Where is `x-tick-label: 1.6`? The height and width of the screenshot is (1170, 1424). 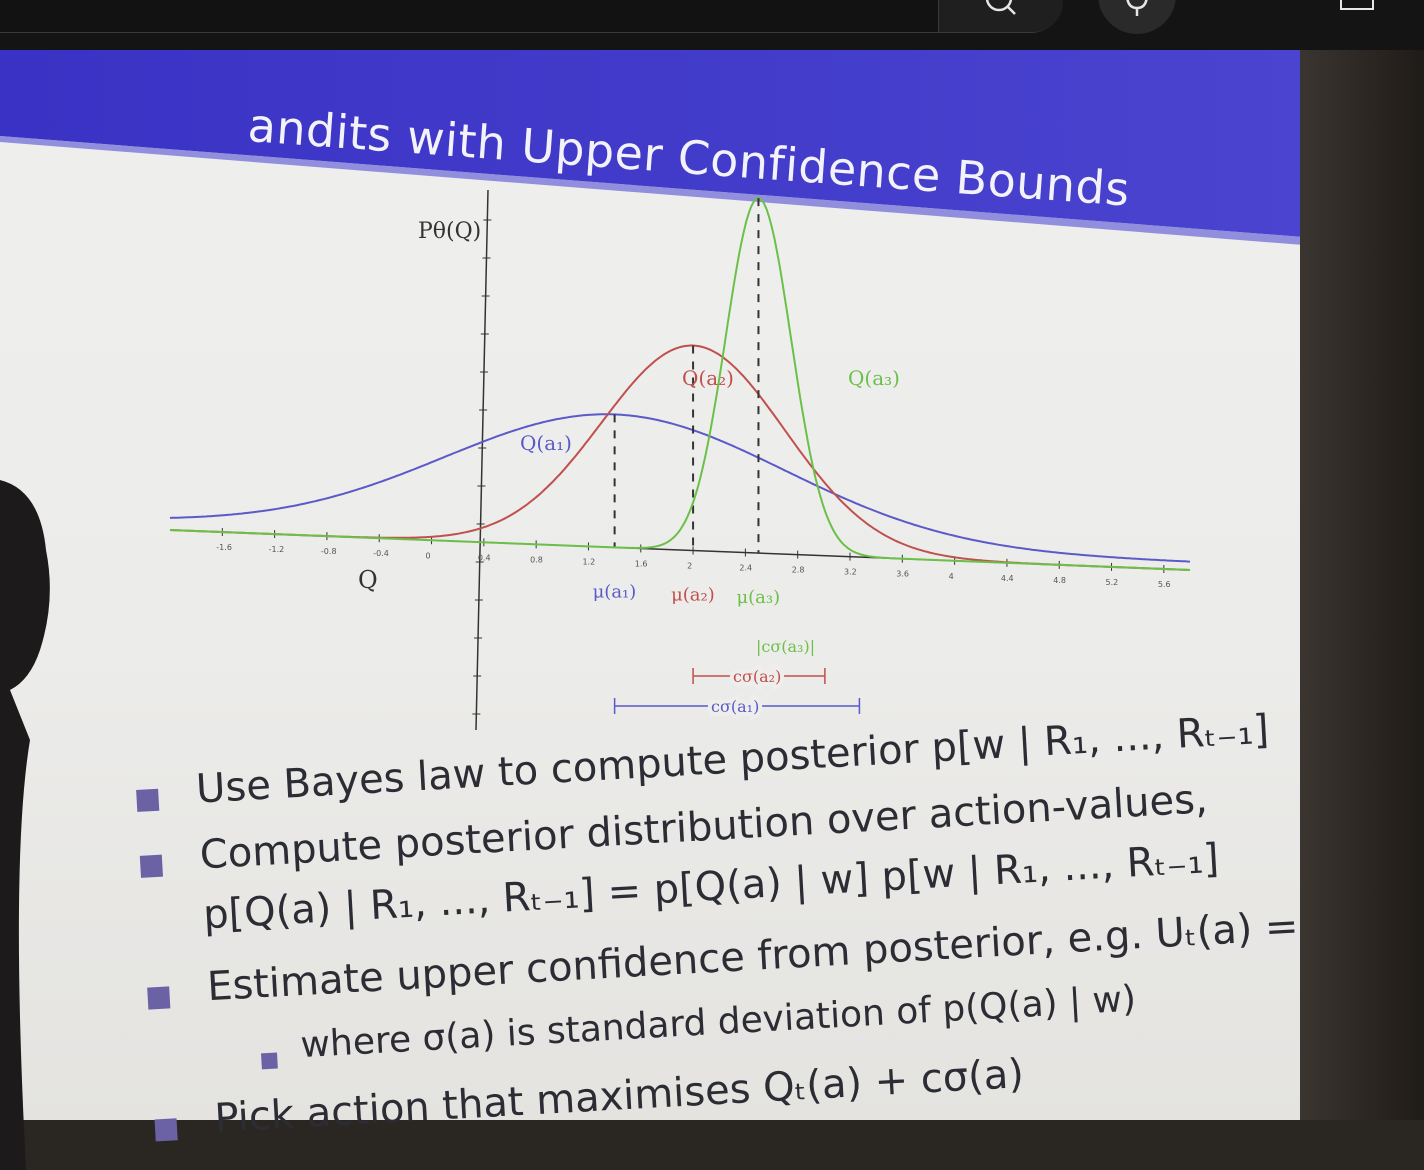 x-tick-label: 1.6 is located at coordinates (641, 563).